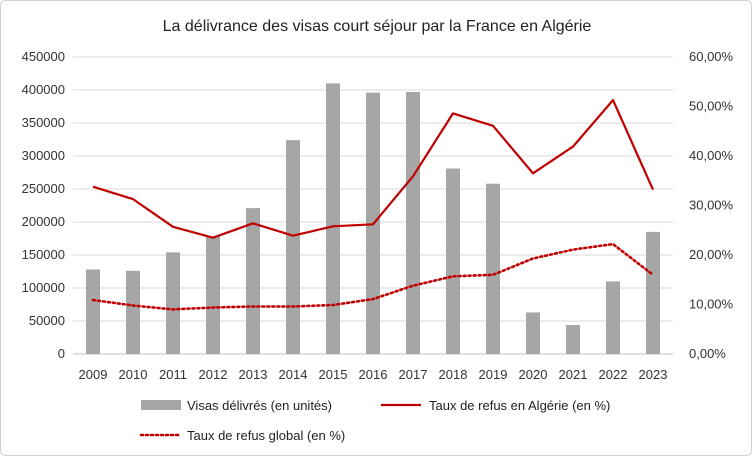 The image size is (754, 458). Describe the element at coordinates (653, 292) in the screenshot. I see `bar-2023` at that location.